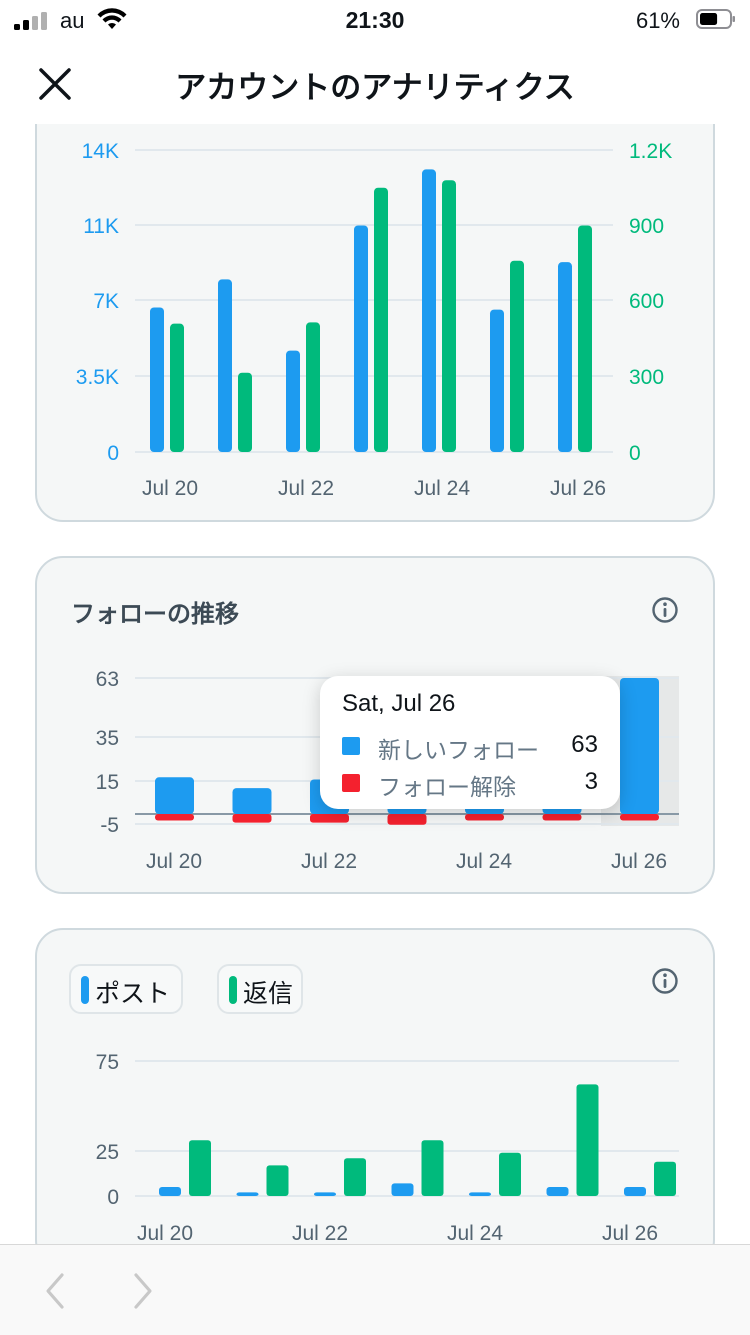  I want to click on y-tick-label: 63, so click(107, 679).